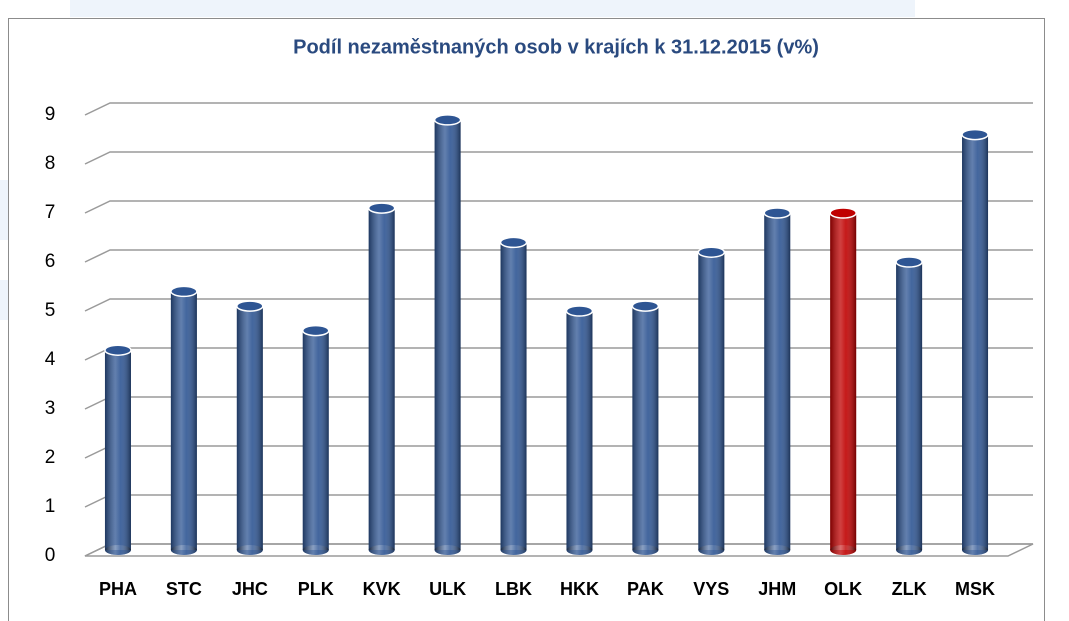 The image size is (1069, 621). What do you see at coordinates (50, 261) in the screenshot?
I see `y-tick-label: 6` at bounding box center [50, 261].